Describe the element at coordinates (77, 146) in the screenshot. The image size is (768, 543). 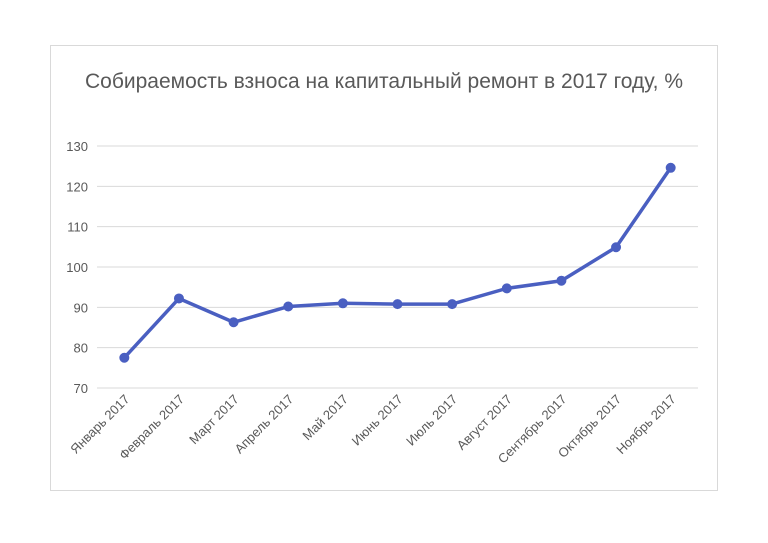
I see `y-tick-label: 130` at that location.